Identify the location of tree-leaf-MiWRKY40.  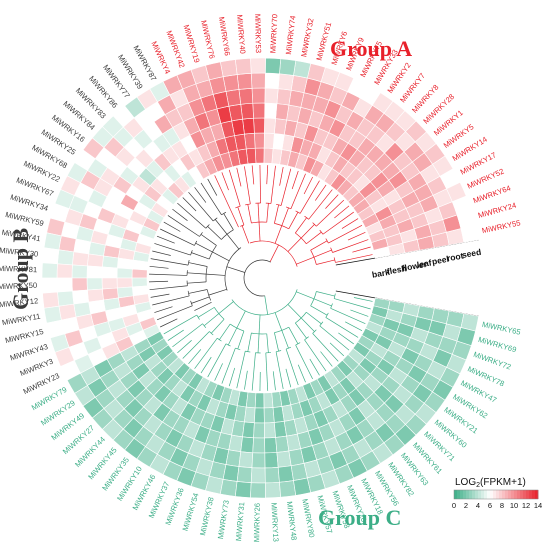
(253, 175).